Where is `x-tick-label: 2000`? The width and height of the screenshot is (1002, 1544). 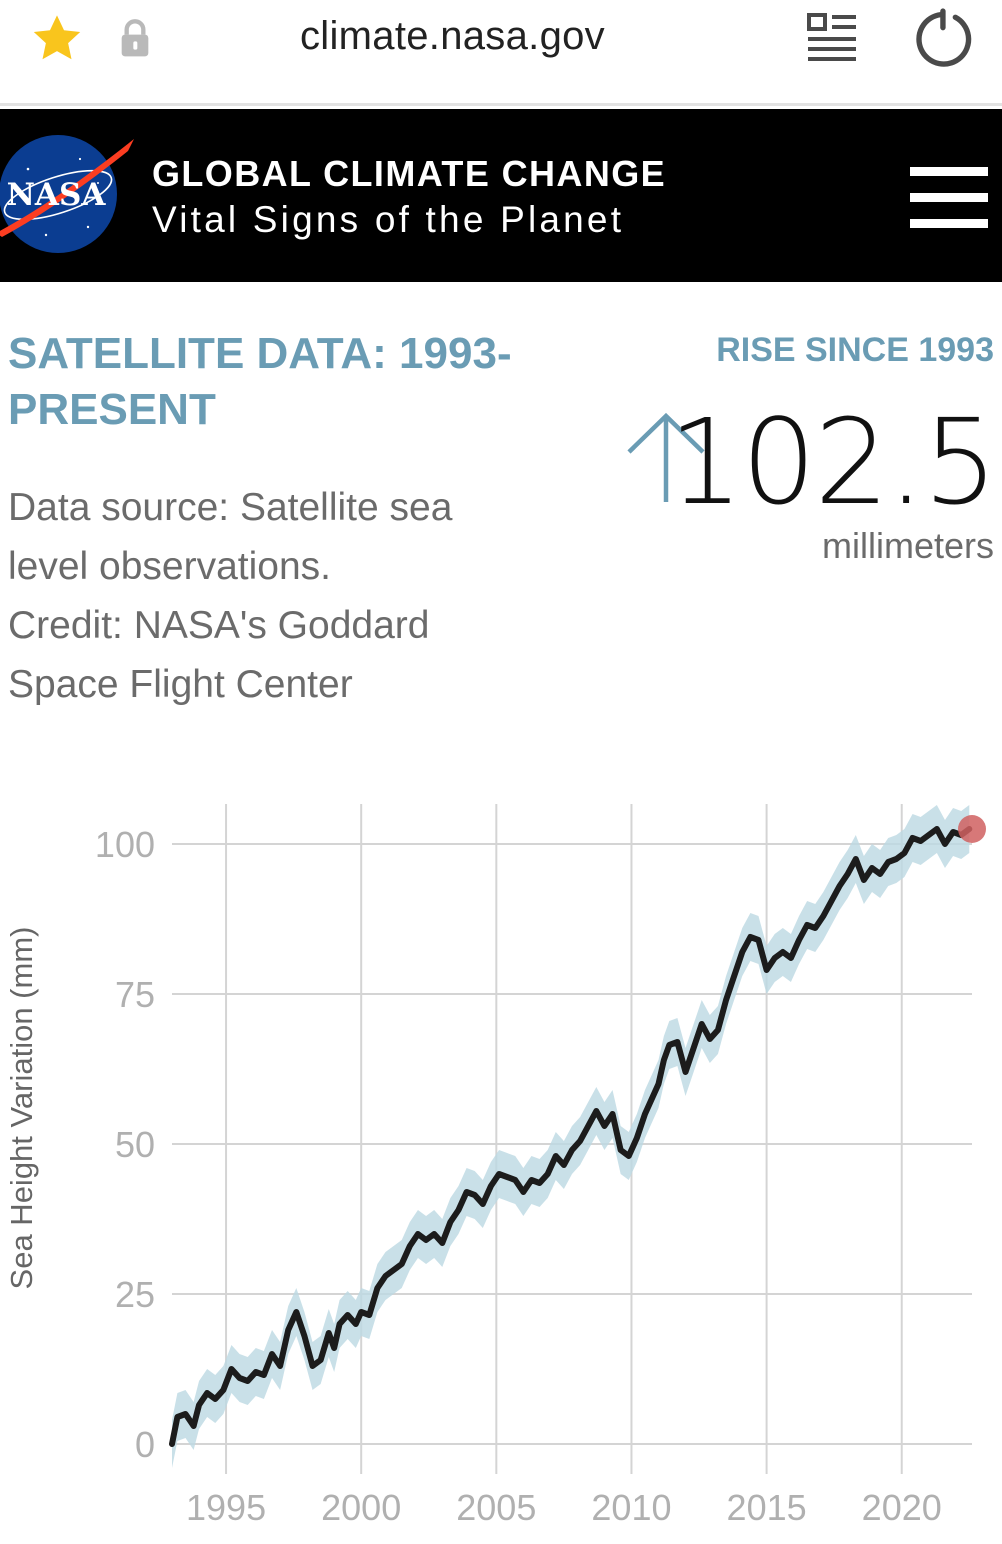
x-tick-label: 2000 is located at coordinates (361, 1507).